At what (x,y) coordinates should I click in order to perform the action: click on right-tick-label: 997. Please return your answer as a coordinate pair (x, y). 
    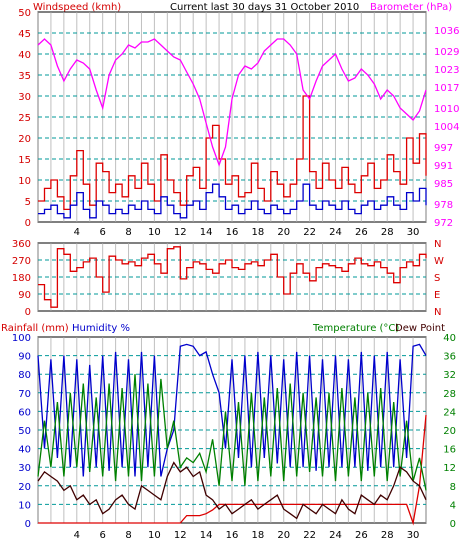
    Looking at the image, I should click on (443, 148).